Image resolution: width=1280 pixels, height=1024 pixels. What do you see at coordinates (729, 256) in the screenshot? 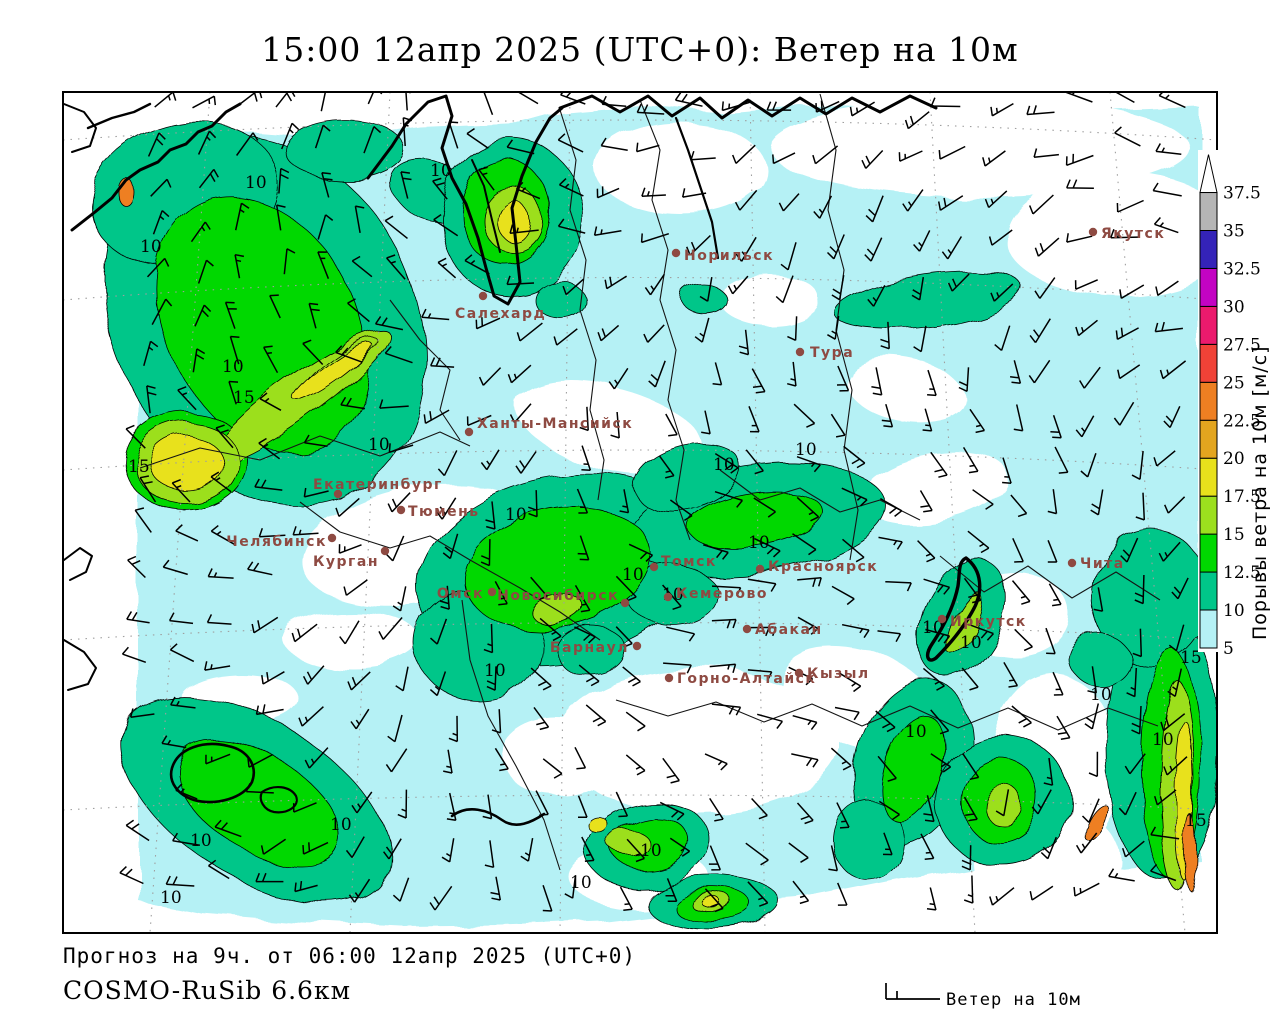
I see `city-label: Норильск` at bounding box center [729, 256].